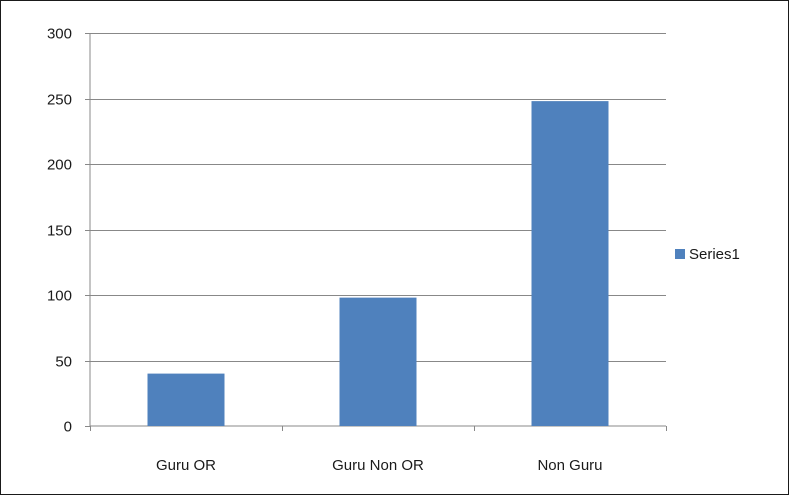  What do you see at coordinates (714, 254) in the screenshot?
I see `legend-label: Series1` at bounding box center [714, 254].